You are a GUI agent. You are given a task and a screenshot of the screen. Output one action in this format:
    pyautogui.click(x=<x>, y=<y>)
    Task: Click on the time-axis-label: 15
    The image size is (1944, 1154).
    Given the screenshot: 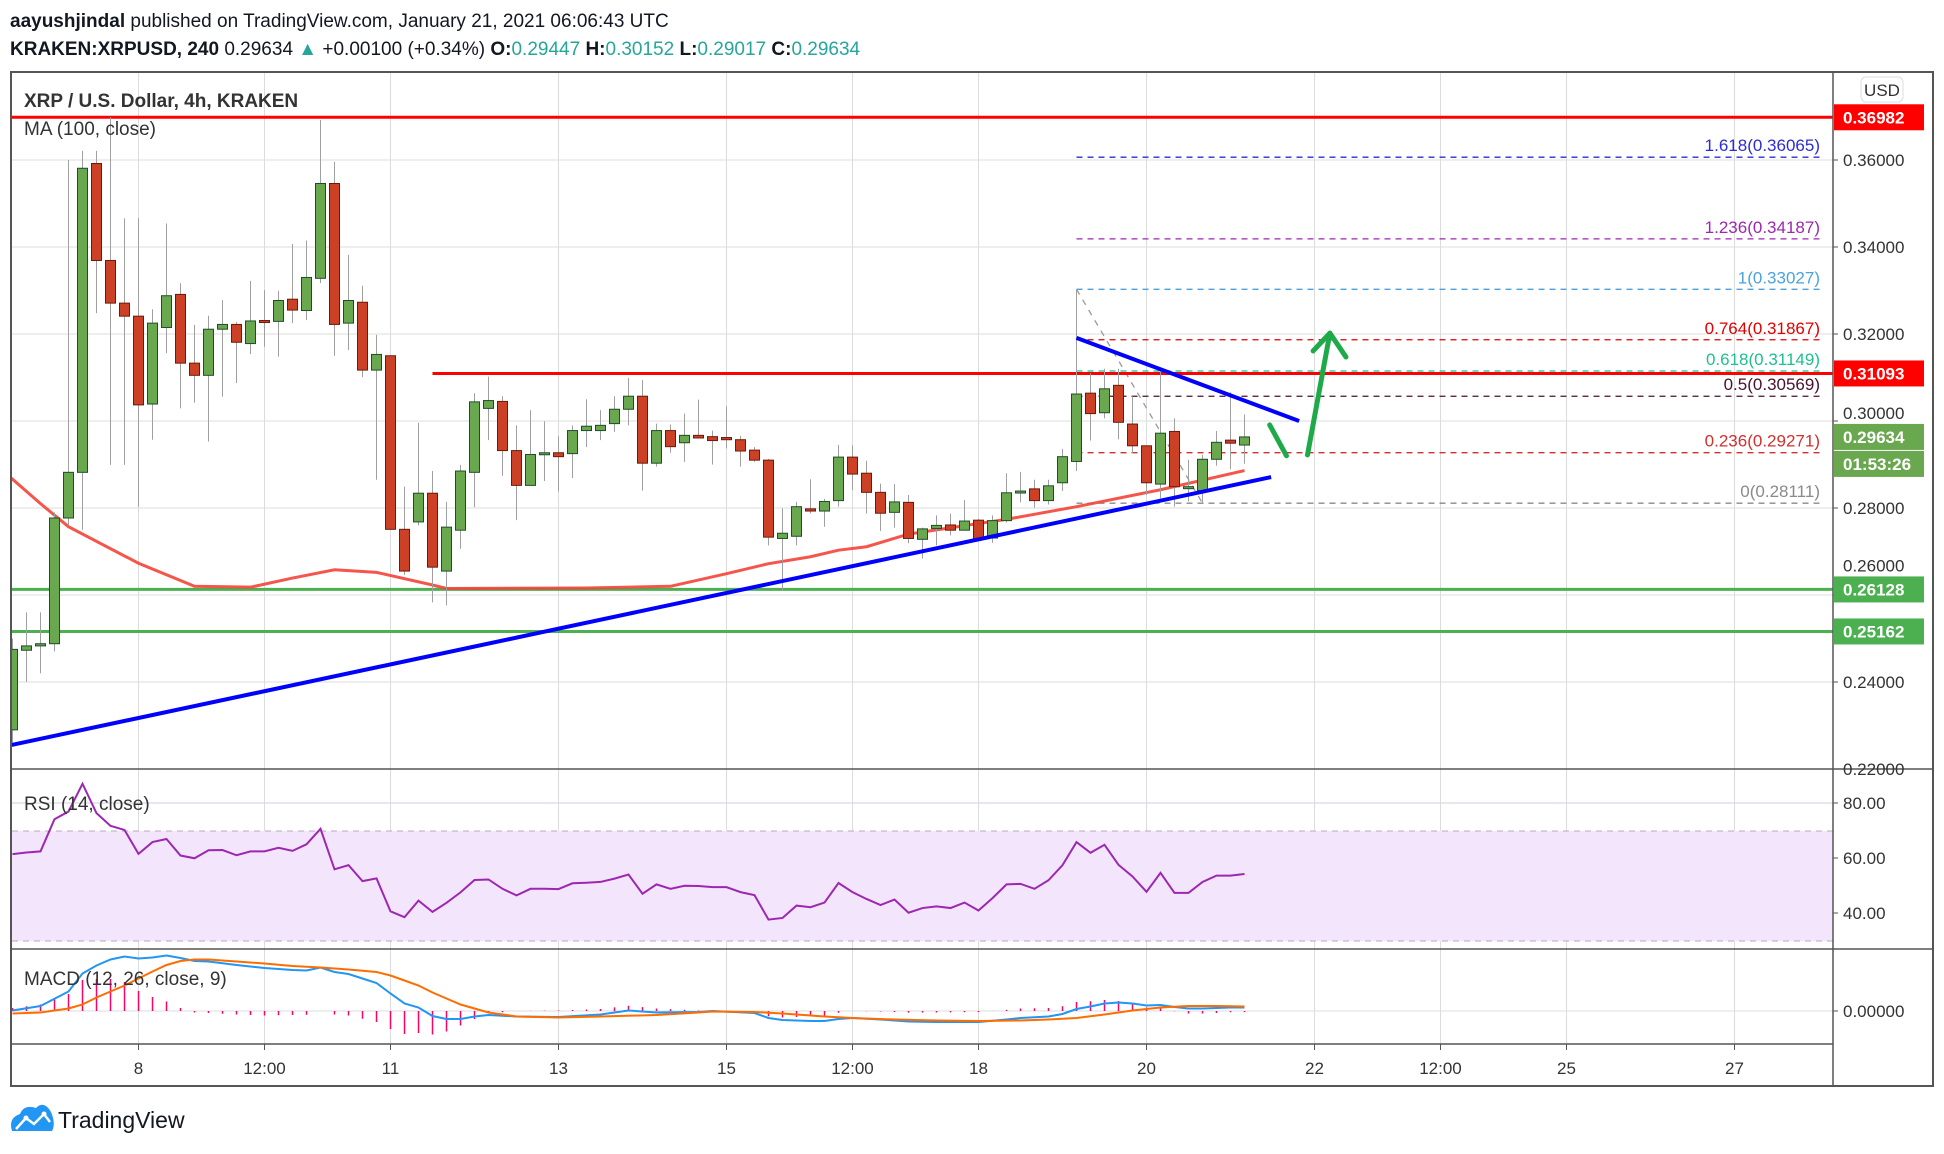 What is the action you would take?
    pyautogui.click(x=726, y=1068)
    